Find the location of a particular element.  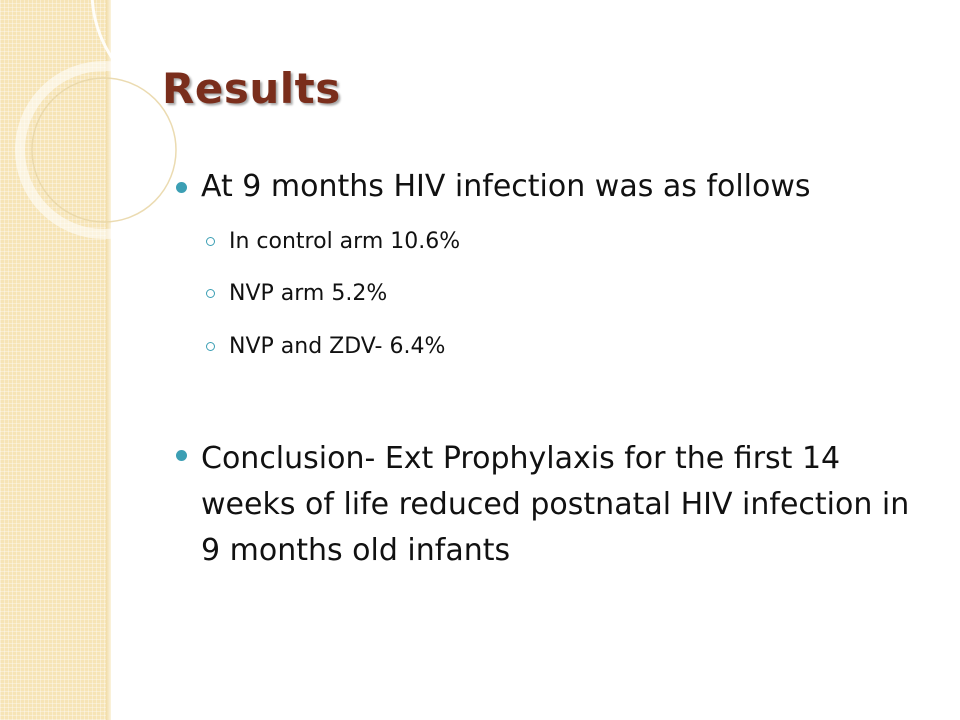

bullet-text: At 9 months HIV infection was as follows is located at coordinates (506, 187).